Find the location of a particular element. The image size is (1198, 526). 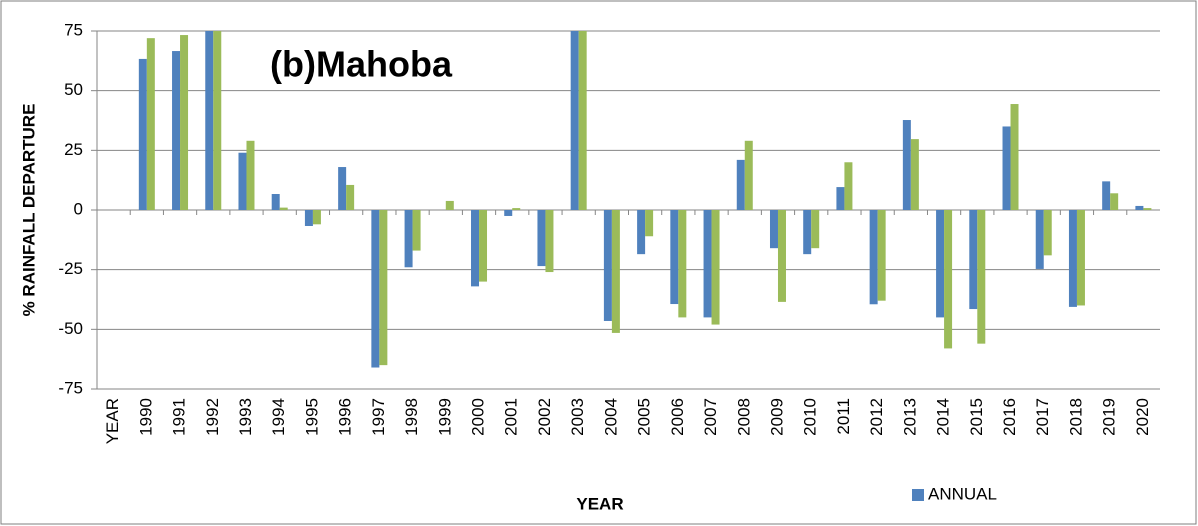

x-tick-label: 2005 is located at coordinates (644, 417).